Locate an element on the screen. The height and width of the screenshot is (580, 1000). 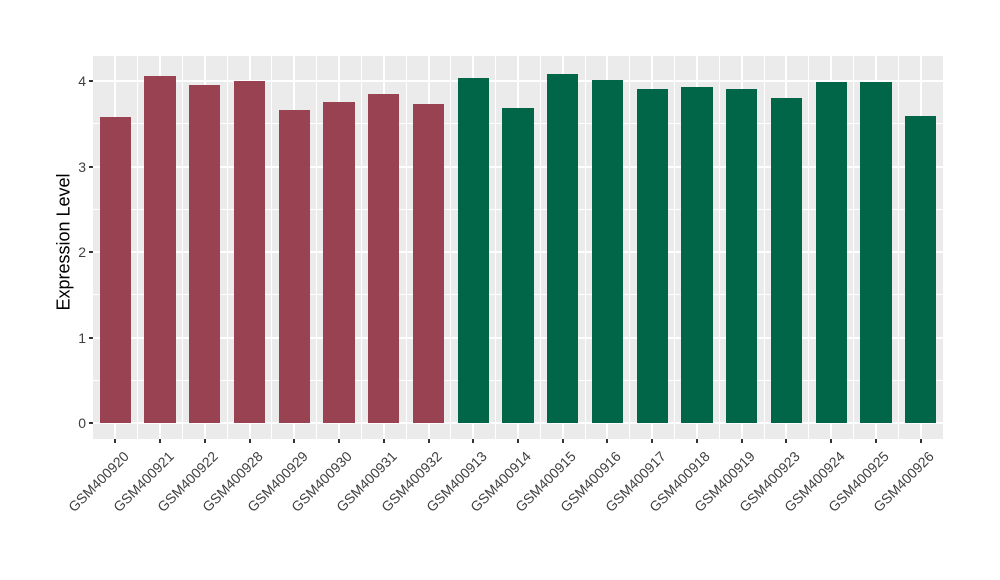
bar-GSM400925 is located at coordinates (876, 252).